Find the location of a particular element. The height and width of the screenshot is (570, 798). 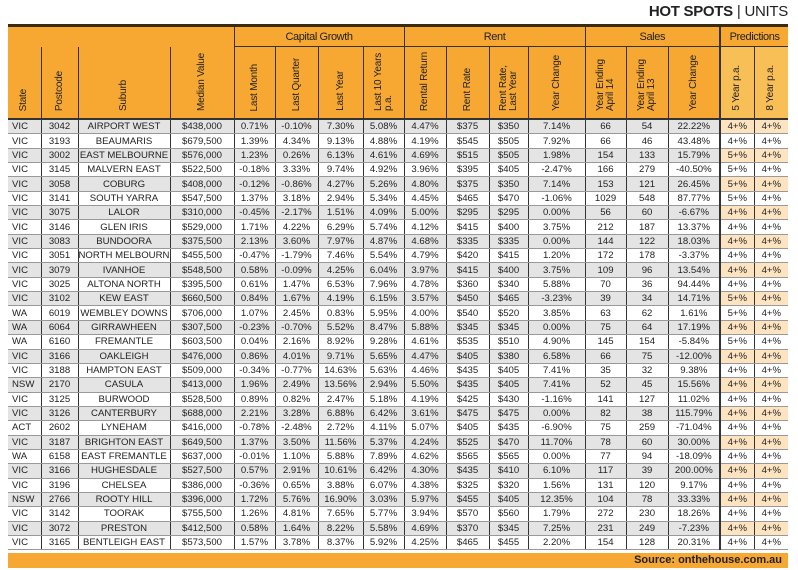

cell-rental-return: 4.45% is located at coordinates (425, 199).